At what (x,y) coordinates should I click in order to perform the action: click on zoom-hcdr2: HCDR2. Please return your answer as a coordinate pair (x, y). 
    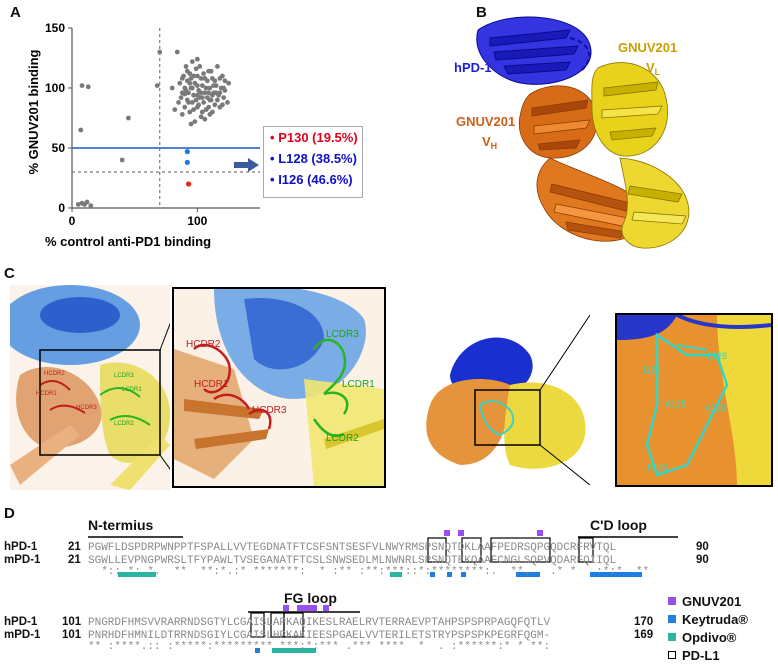
    Looking at the image, I should click on (203, 344).